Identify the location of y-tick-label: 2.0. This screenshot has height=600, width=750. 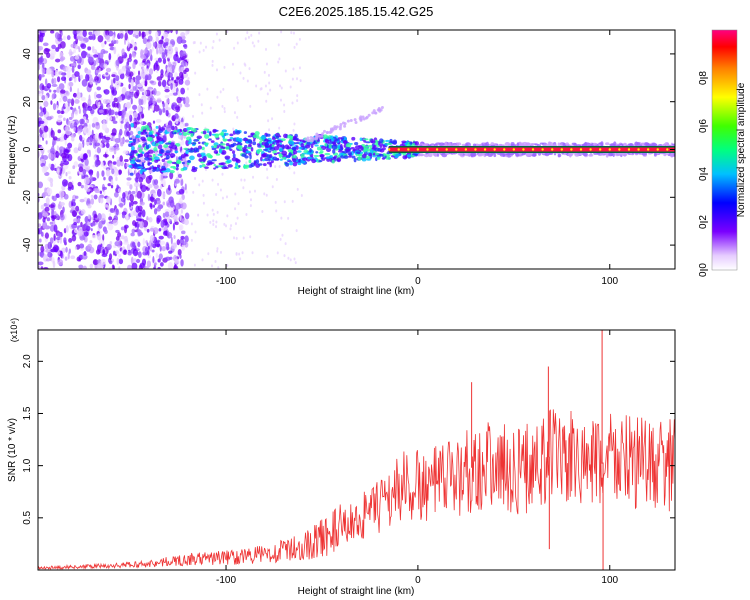
(27, 361).